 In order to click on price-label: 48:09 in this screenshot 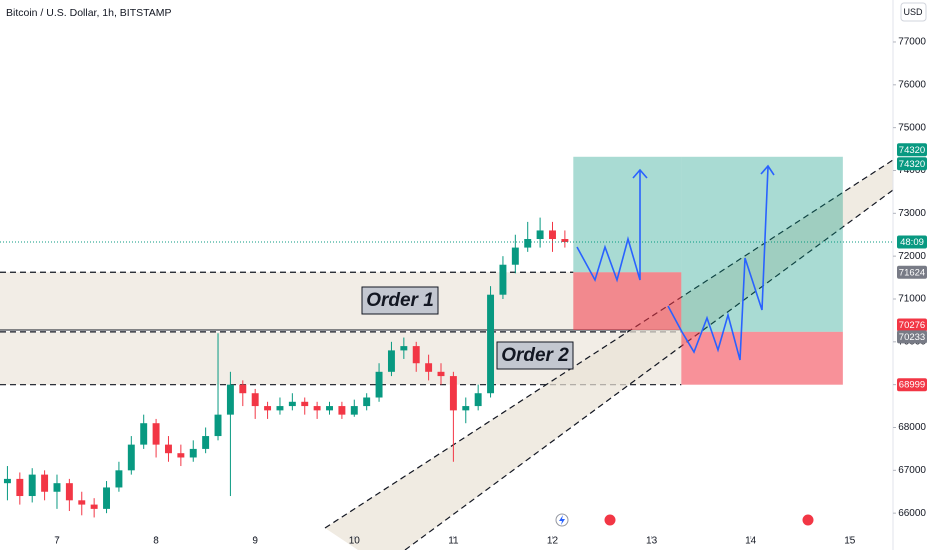, I will do `click(912, 242)`.